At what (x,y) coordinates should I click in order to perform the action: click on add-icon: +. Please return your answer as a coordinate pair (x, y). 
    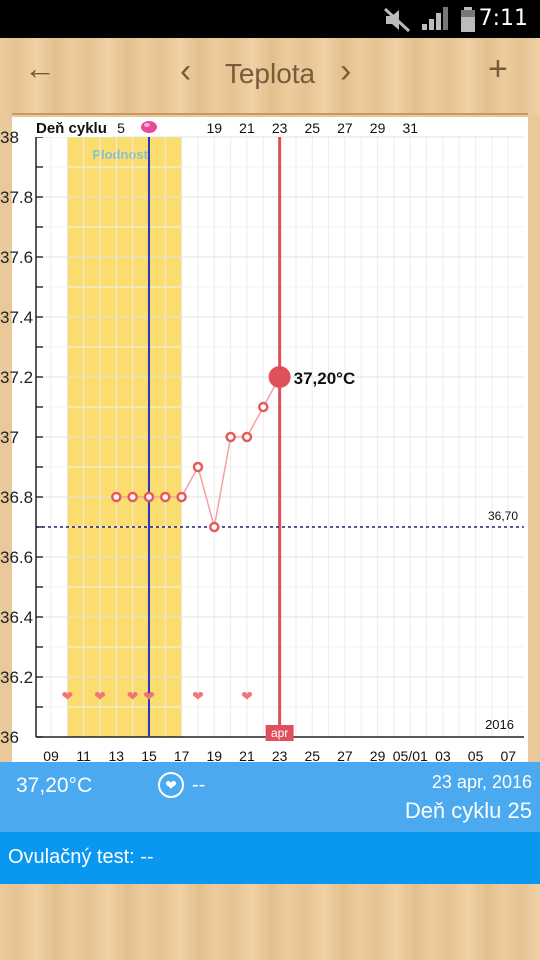
    Looking at the image, I should click on (498, 69).